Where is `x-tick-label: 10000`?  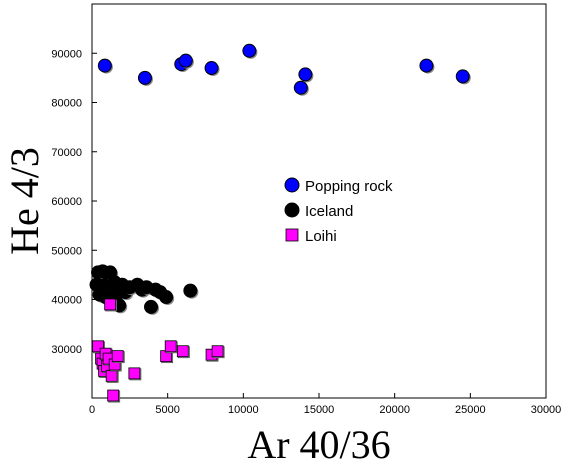 x-tick-label: 10000 is located at coordinates (243, 410).